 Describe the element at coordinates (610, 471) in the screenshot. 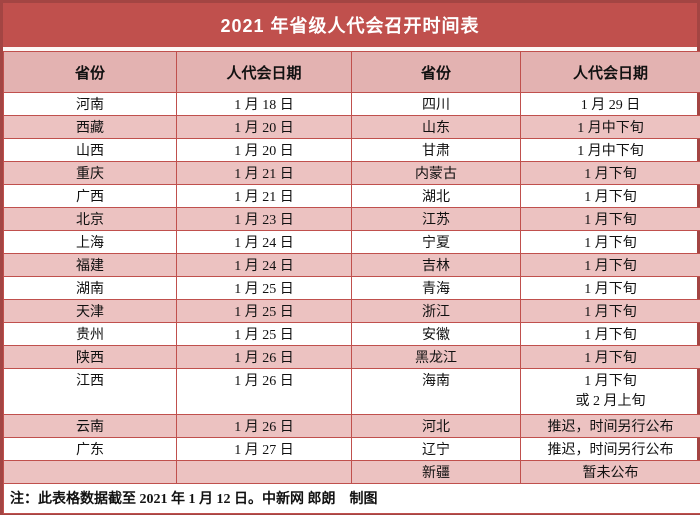

I see `date-cell: 暂未公布` at that location.